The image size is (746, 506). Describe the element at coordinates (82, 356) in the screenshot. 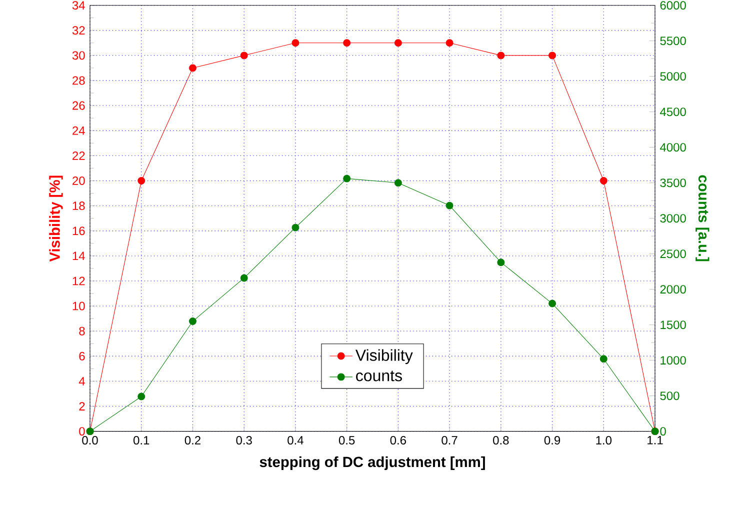

I see `y-tick-label: 6` at that location.